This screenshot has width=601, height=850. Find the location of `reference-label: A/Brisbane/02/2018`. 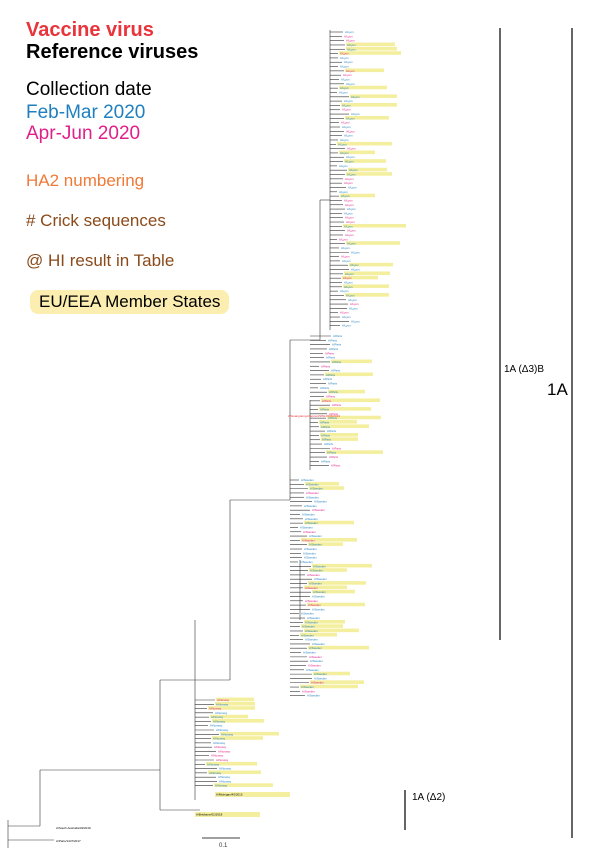

reference-label: A/Brisbane/02/2018 is located at coordinates (209, 815).